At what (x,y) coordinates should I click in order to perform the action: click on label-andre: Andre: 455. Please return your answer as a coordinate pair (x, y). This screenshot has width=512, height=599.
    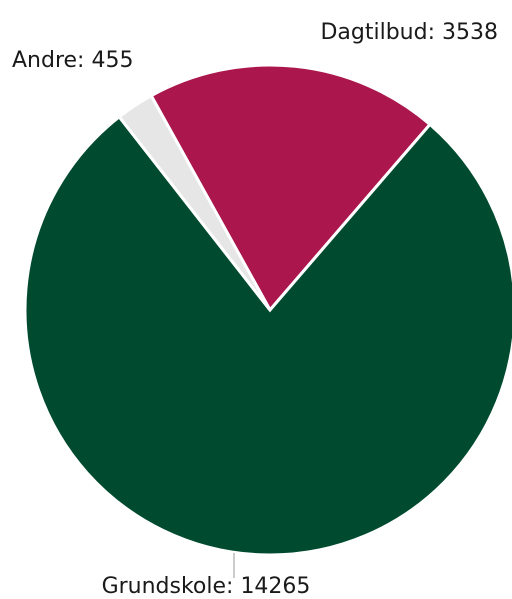
    Looking at the image, I should click on (72, 60).